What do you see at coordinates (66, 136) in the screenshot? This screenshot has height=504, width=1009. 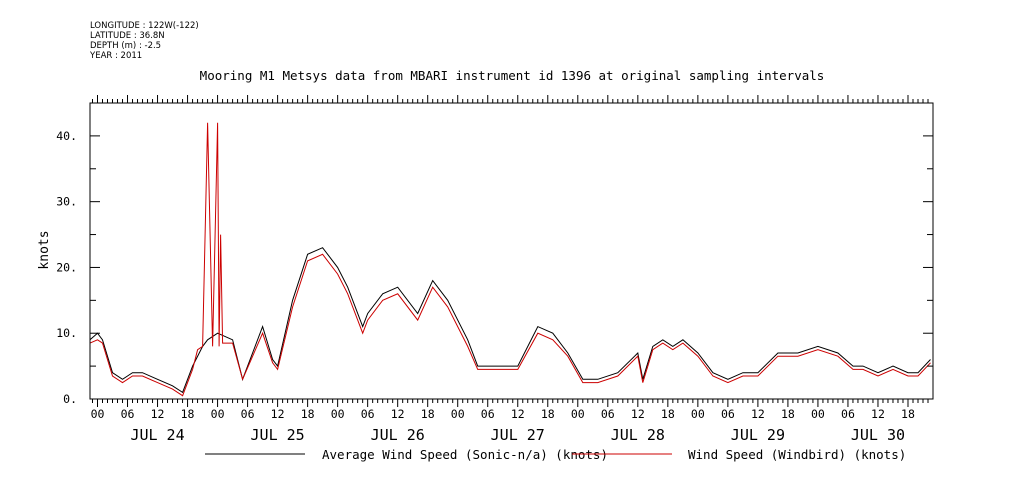 I see `y-tick-label: 40.` at bounding box center [66, 136].